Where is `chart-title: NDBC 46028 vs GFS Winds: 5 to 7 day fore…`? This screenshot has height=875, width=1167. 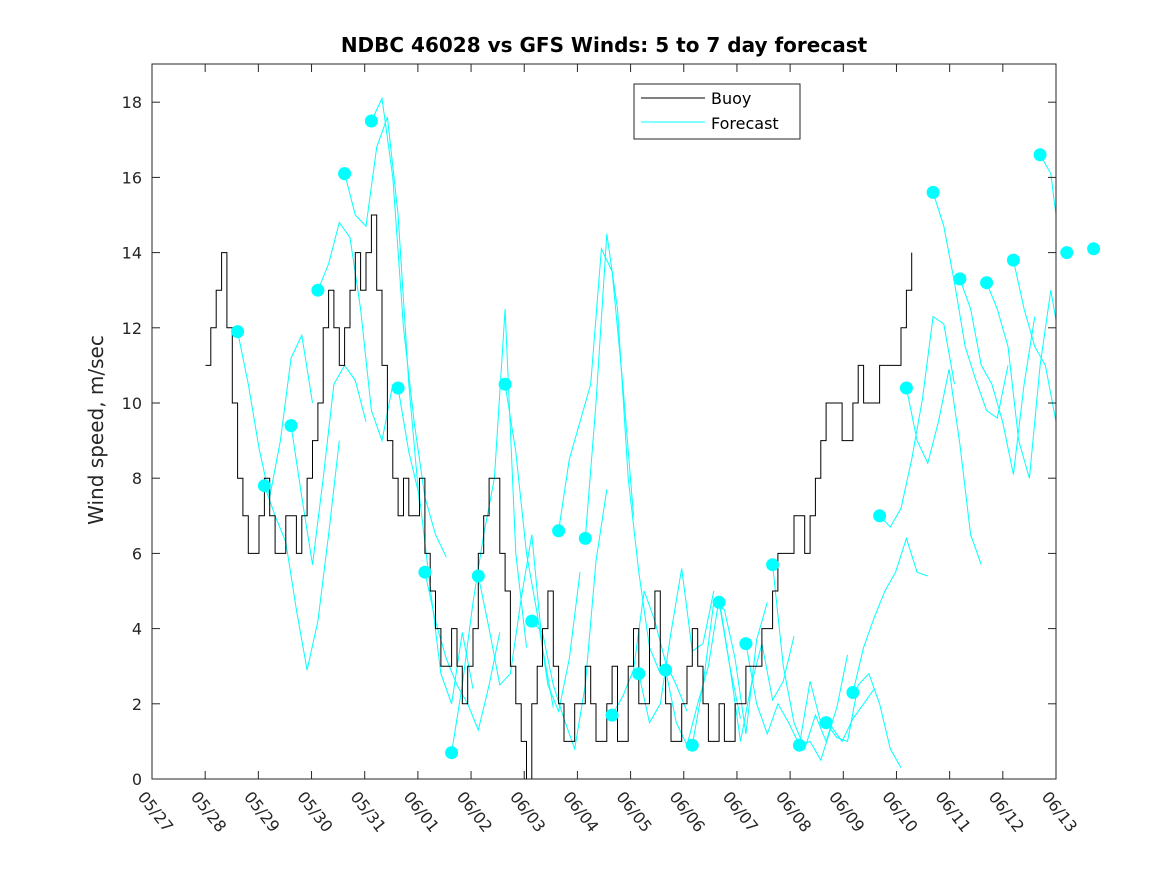 chart-title: NDBC 46028 vs GFS Winds: 5 to 7 day fore… is located at coordinates (604, 45).